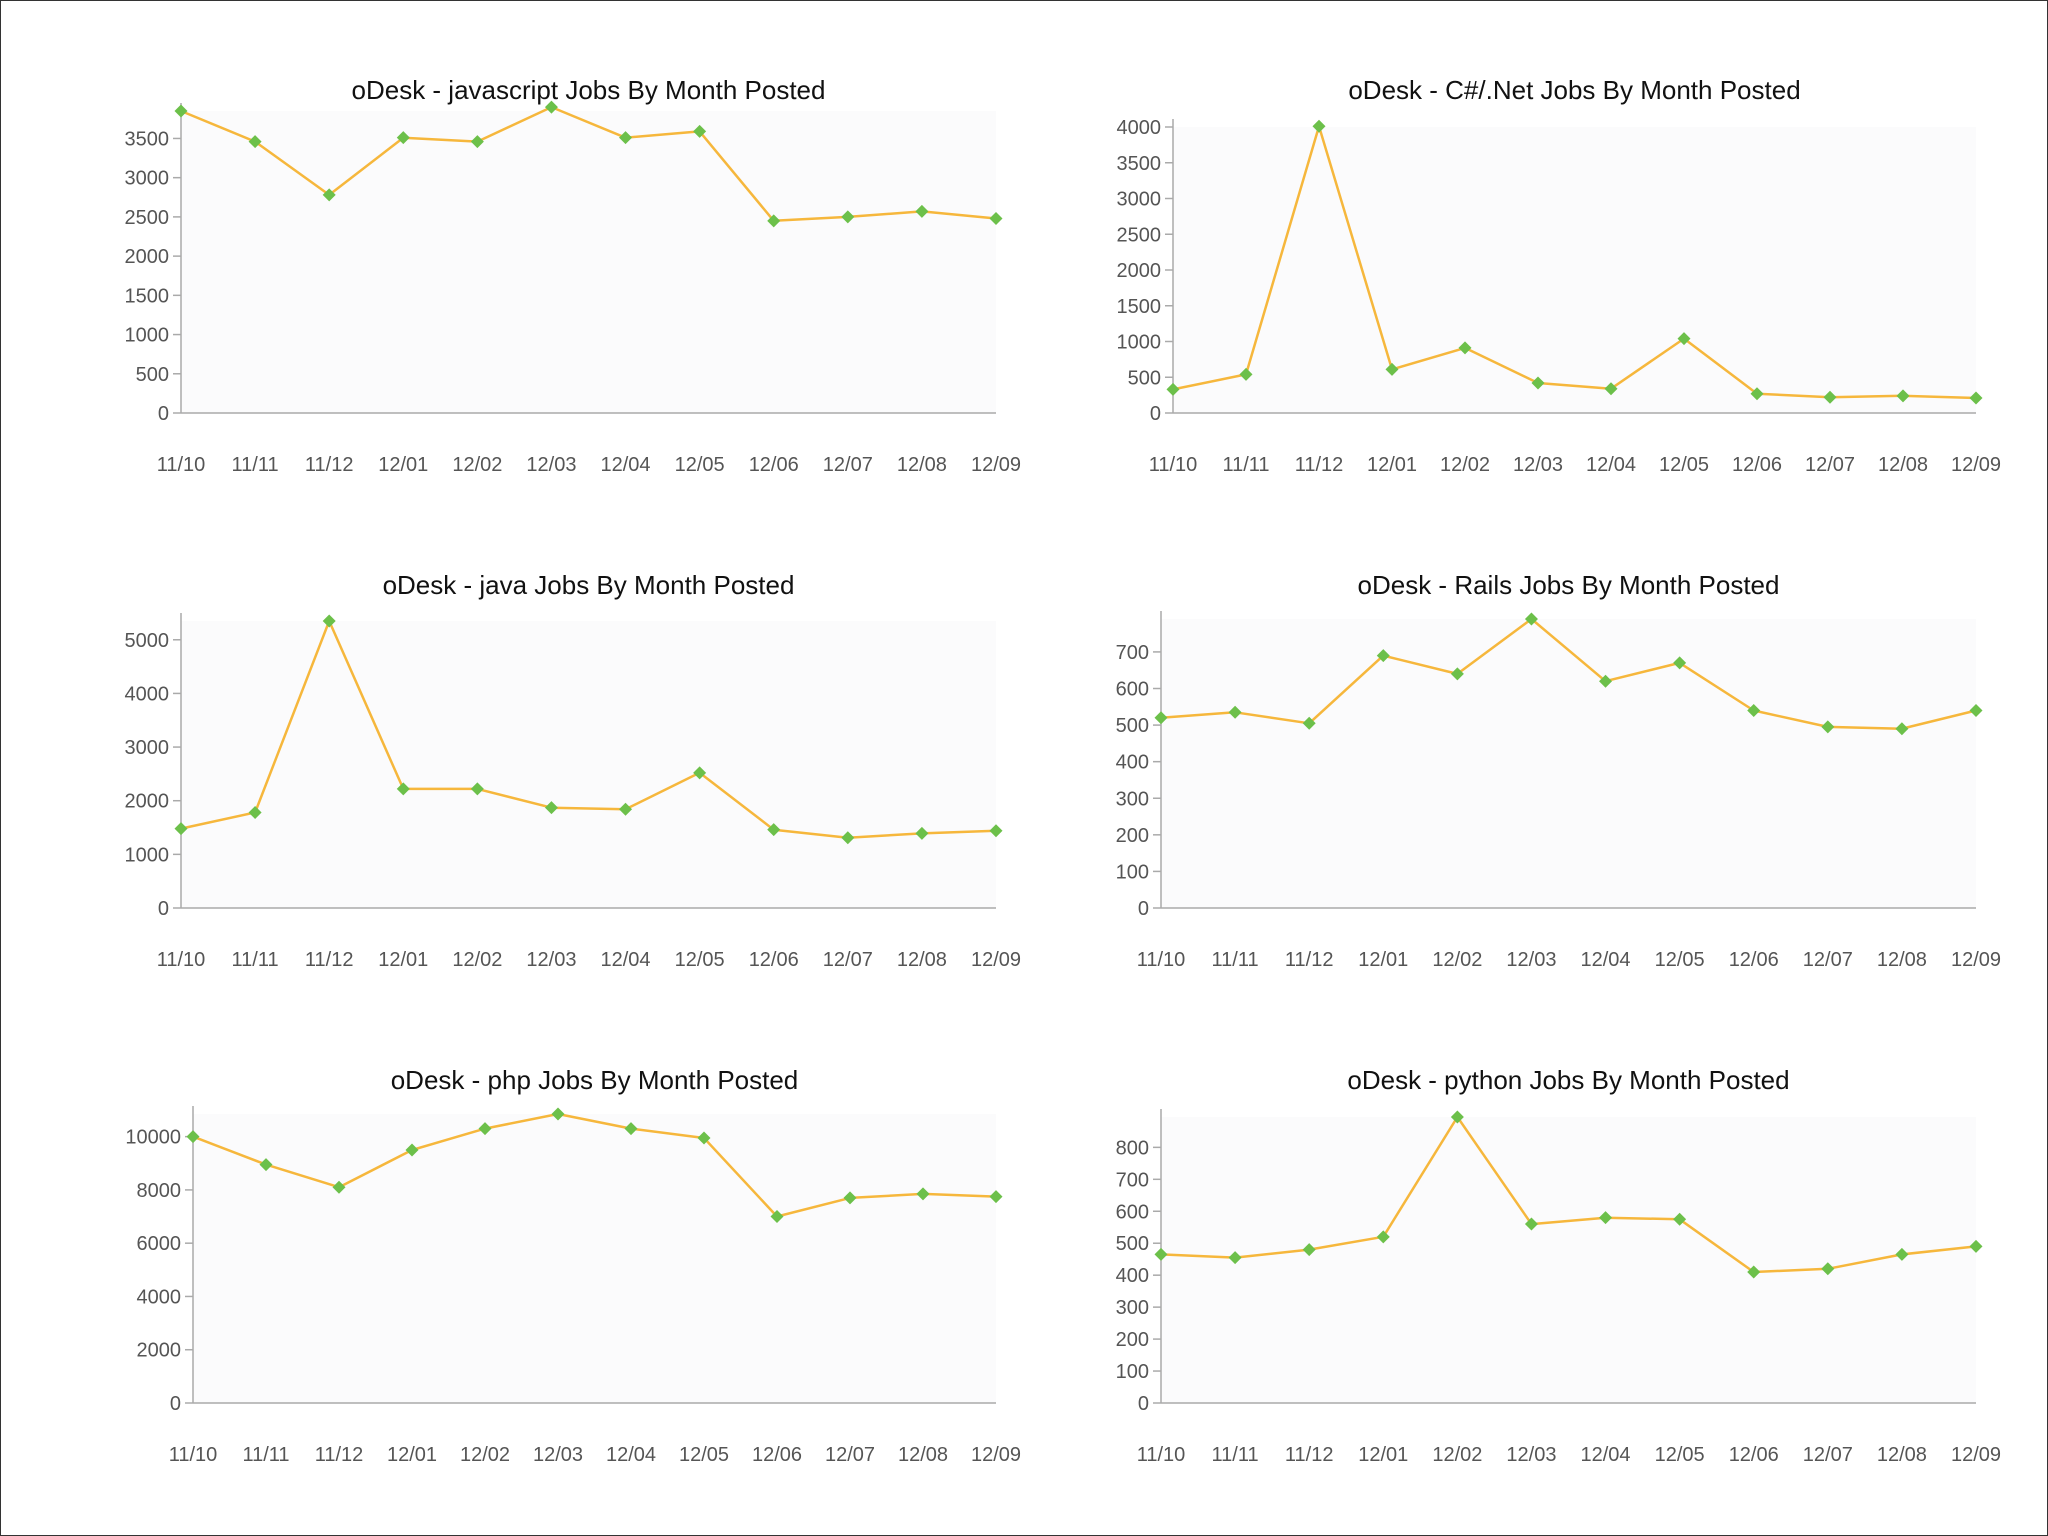 This screenshot has width=2048, height=1536. I want to click on y-tick-label: 100, so click(1132, 872).